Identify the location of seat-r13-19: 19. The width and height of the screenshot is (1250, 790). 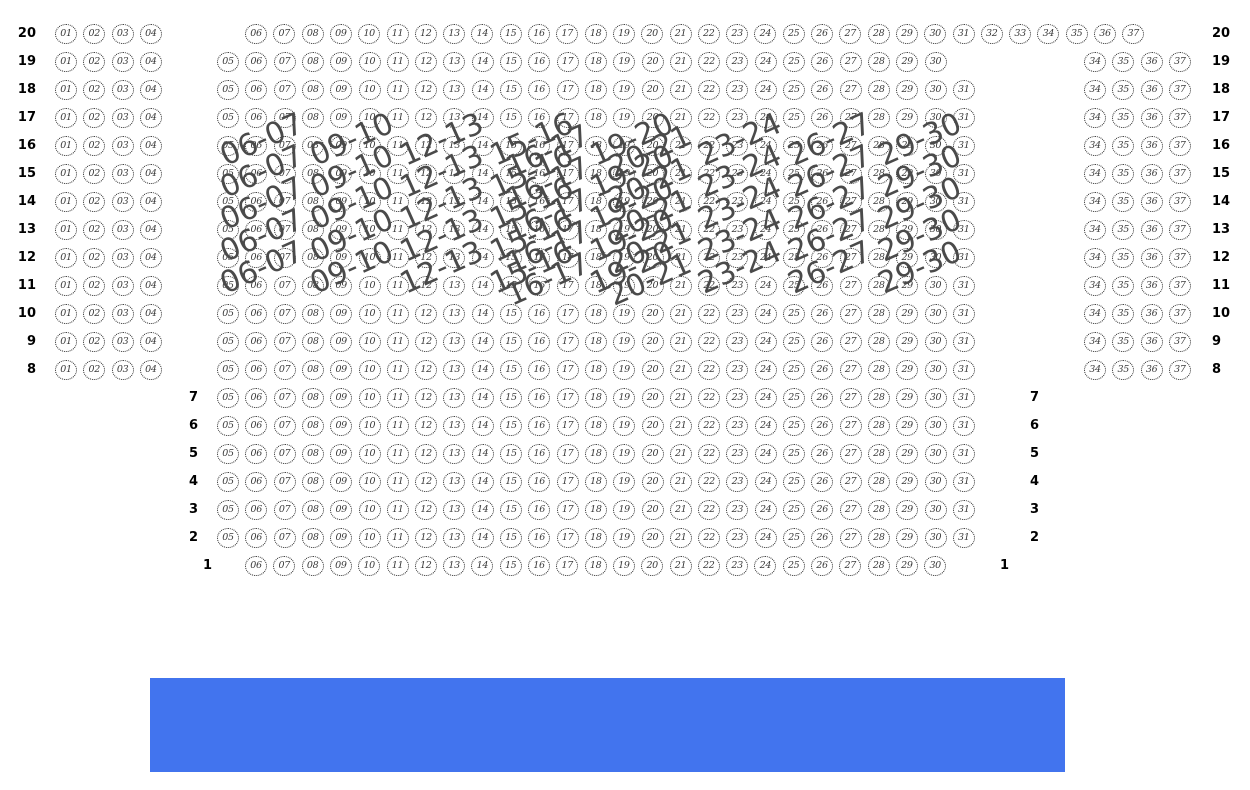
(624, 230).